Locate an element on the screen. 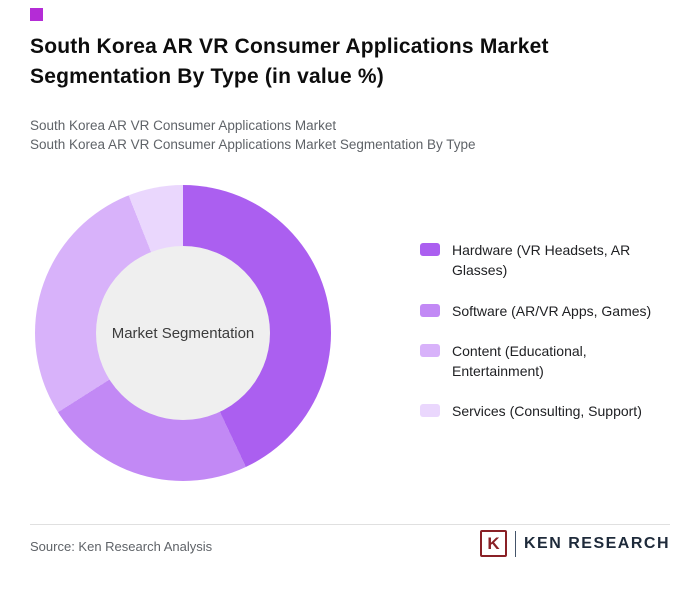 This screenshot has height=591, width=700. logo-brand-text: KEN RESEARCH is located at coordinates (596, 543).